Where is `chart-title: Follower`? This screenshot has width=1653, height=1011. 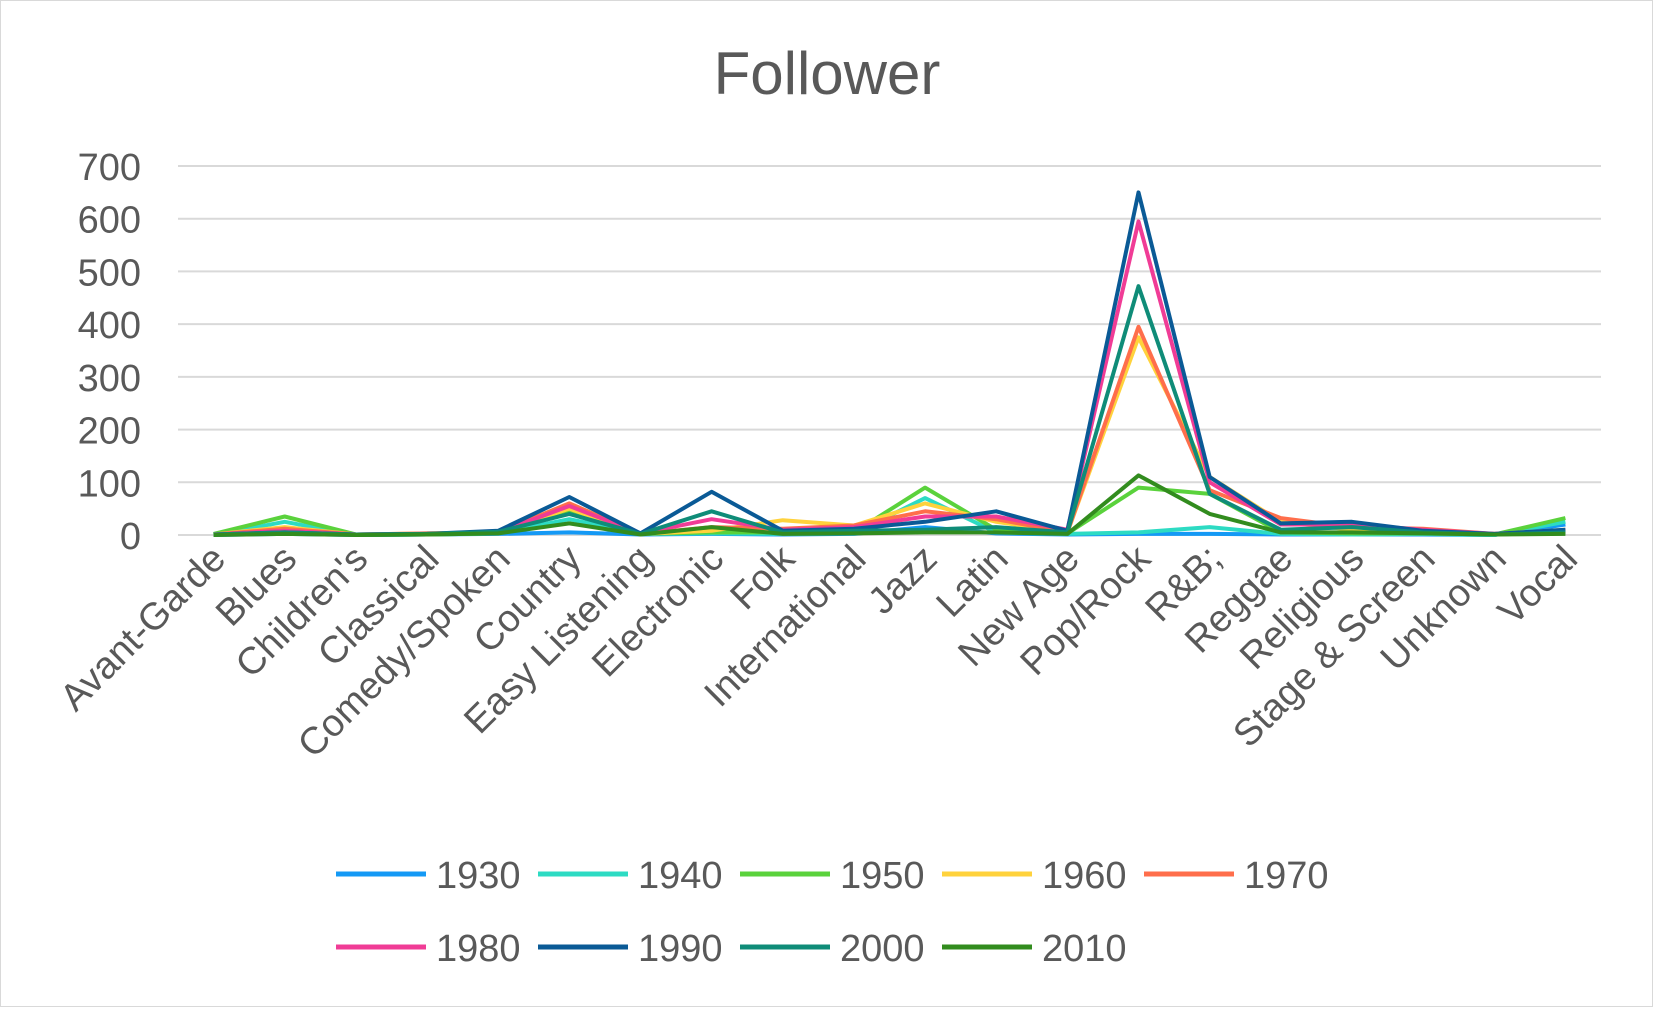 chart-title: Follower is located at coordinates (827, 73).